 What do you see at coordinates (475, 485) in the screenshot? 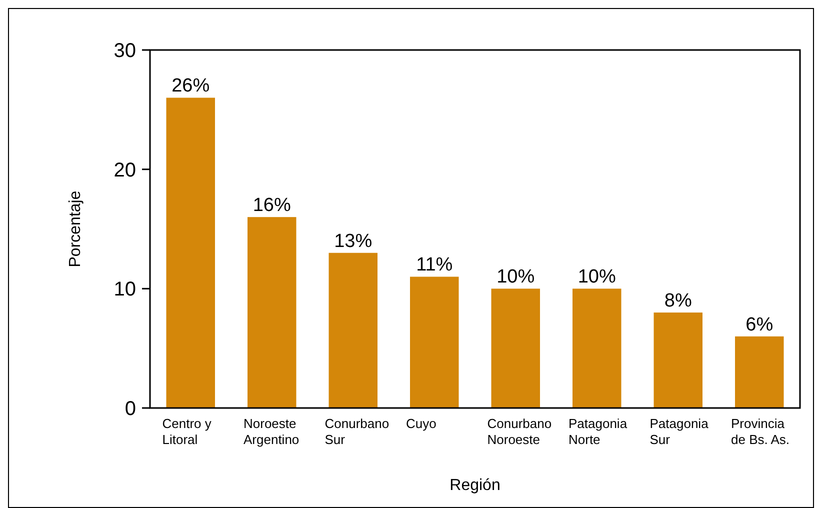
I see `x-axis-title: Región` at bounding box center [475, 485].